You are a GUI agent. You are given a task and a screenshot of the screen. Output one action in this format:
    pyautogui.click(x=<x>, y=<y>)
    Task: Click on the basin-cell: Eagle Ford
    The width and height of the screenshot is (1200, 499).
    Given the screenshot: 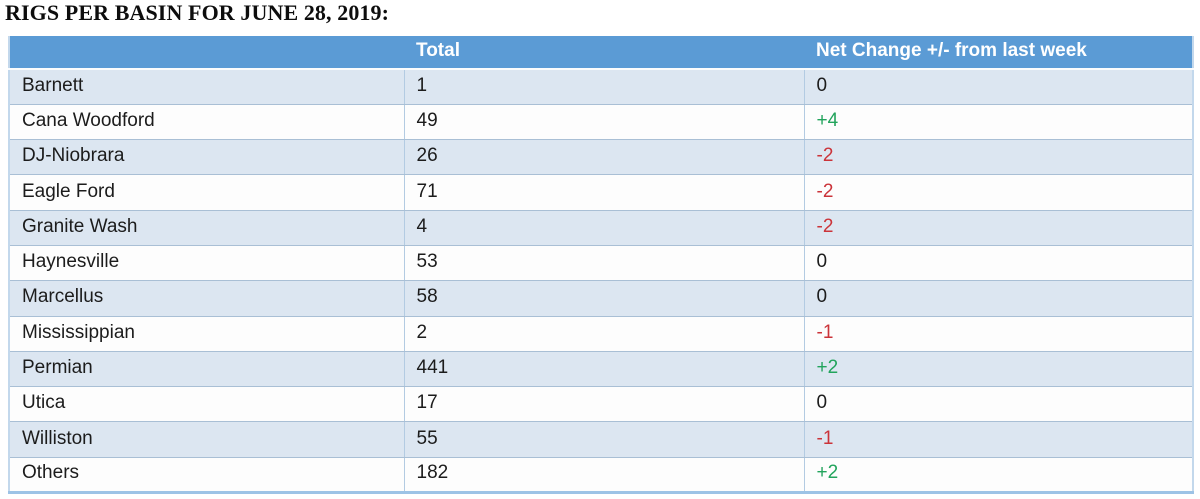 What is the action you would take?
    pyautogui.click(x=206, y=192)
    